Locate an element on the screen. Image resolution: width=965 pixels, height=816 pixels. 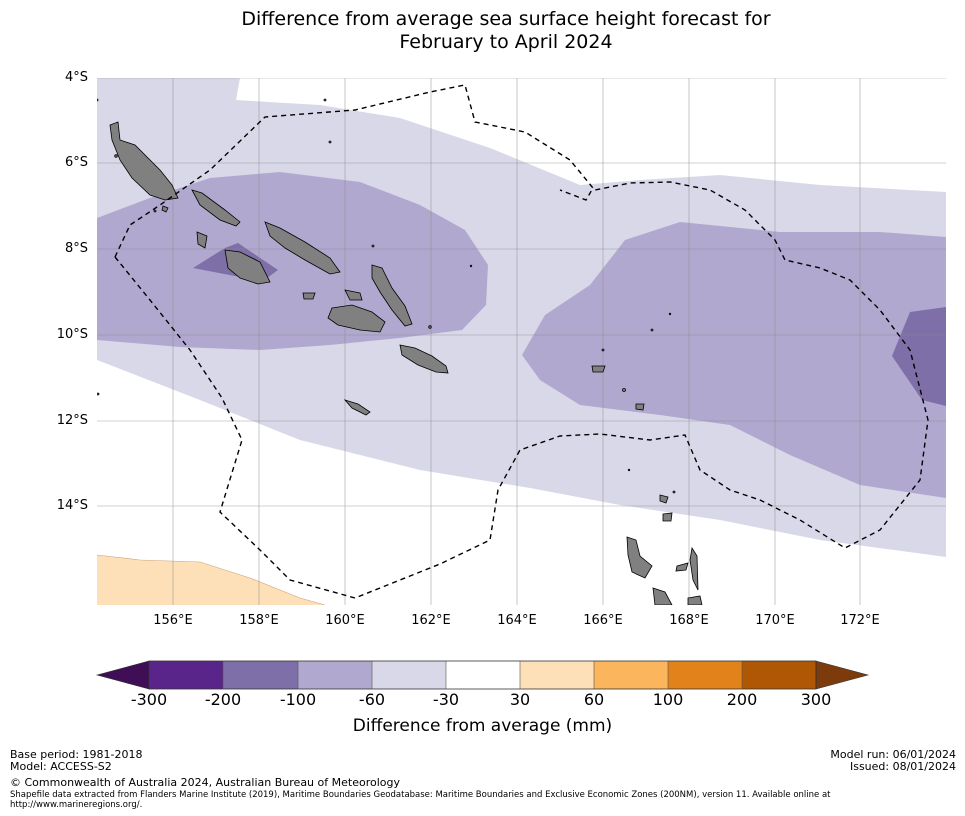
anomaly-region-warm is located at coordinates (211, 580).